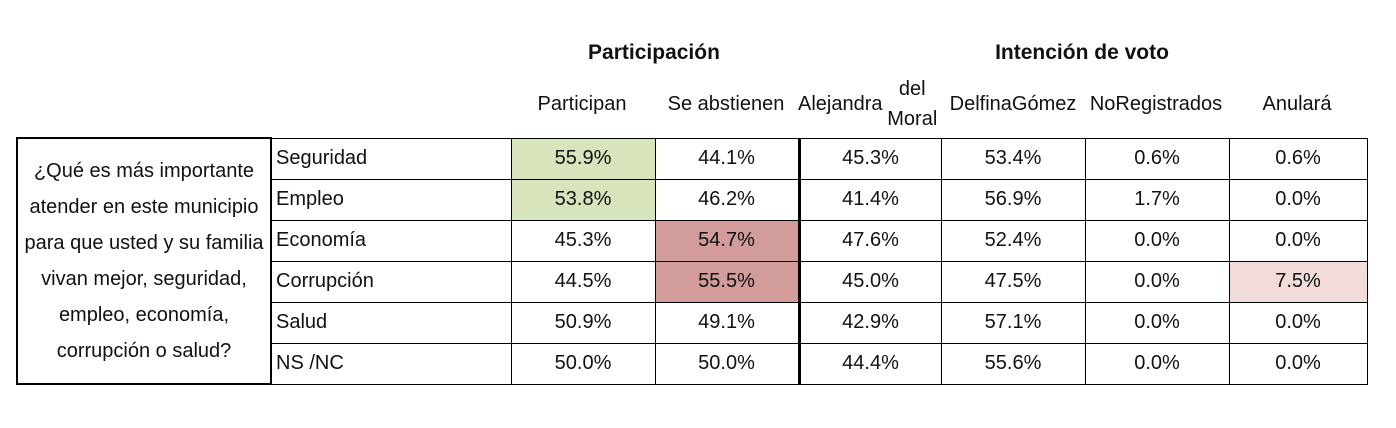 The height and width of the screenshot is (428, 1396). I want to click on column-header-line: Alejandra, so click(840, 104).